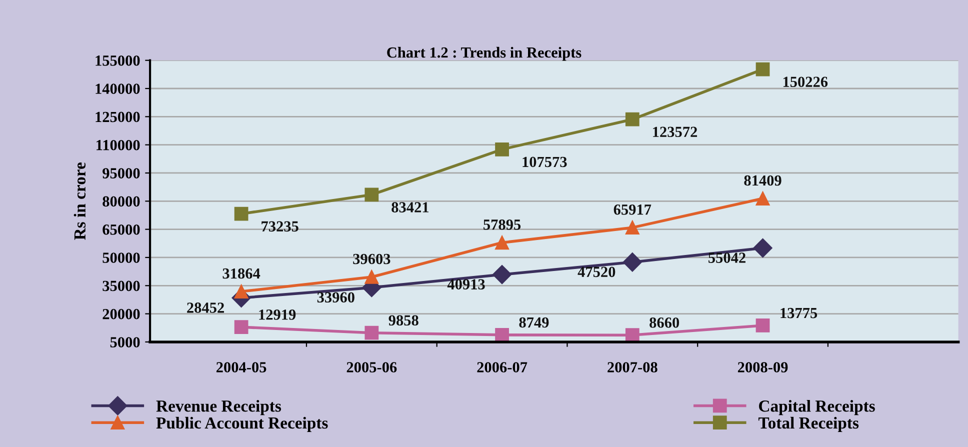 This screenshot has height=447, width=968. What do you see at coordinates (242, 424) in the screenshot?
I see `legend-label: Public Account Receipts` at bounding box center [242, 424].